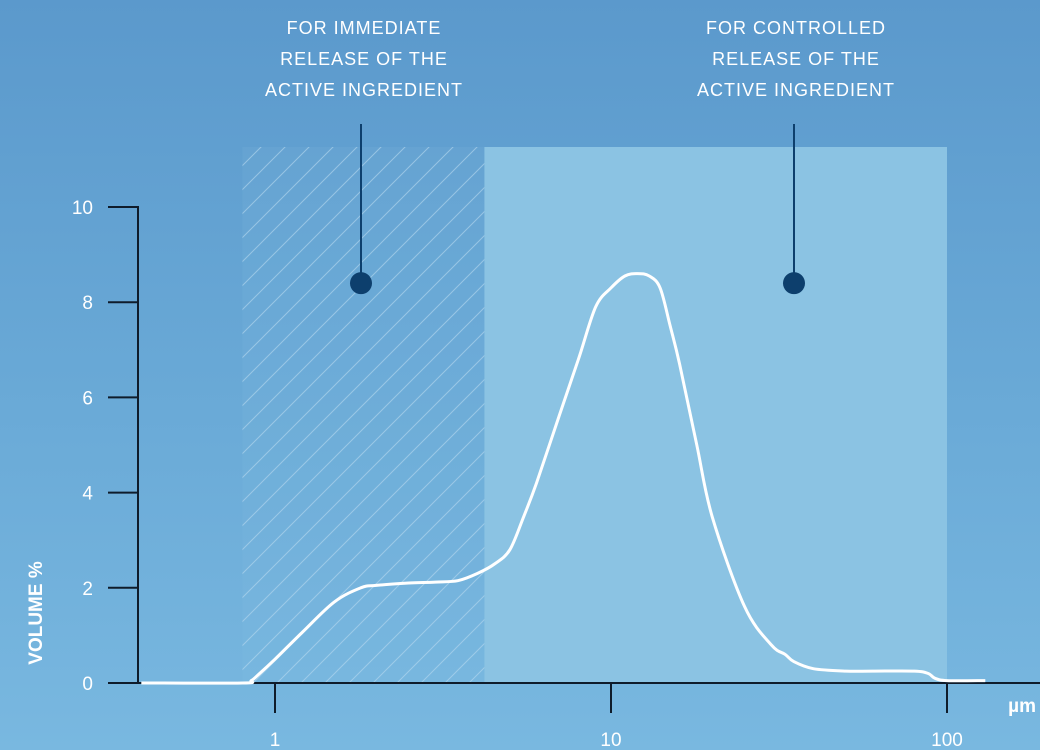 The height and width of the screenshot is (750, 1040). I want to click on y-tick-label: 8, so click(87, 303).